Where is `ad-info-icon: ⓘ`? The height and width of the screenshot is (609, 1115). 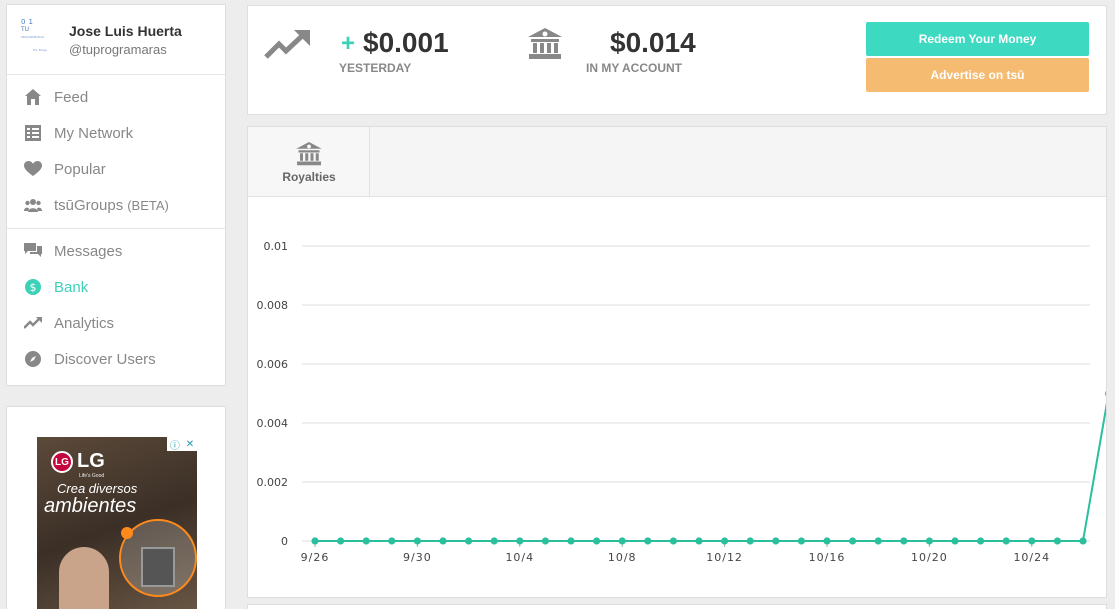 ad-info-icon: ⓘ is located at coordinates (174, 446).